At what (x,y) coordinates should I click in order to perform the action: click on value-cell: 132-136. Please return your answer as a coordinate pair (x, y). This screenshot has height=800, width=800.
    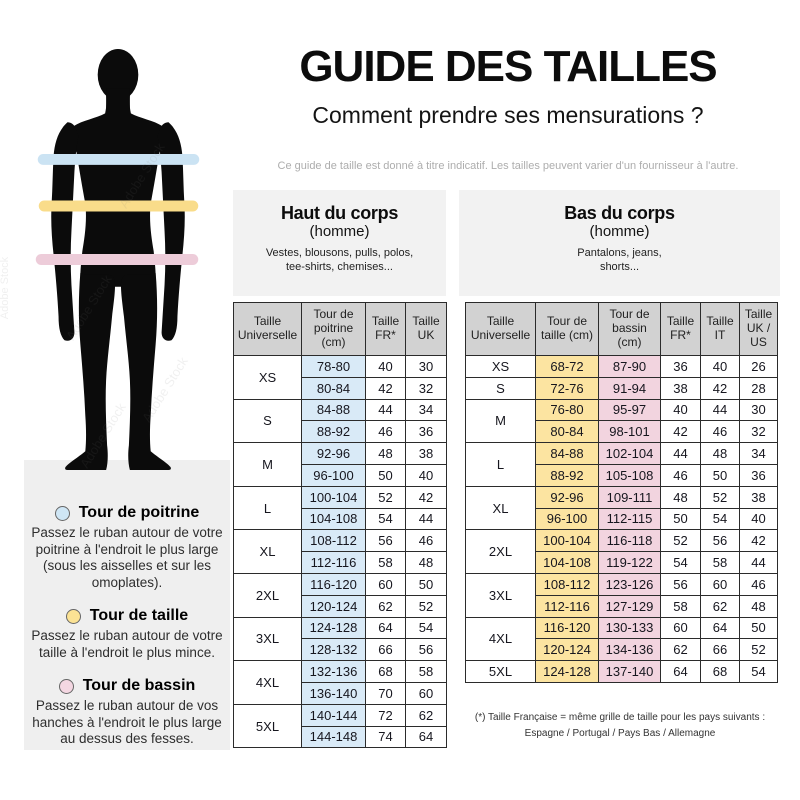
    Looking at the image, I should click on (333, 671).